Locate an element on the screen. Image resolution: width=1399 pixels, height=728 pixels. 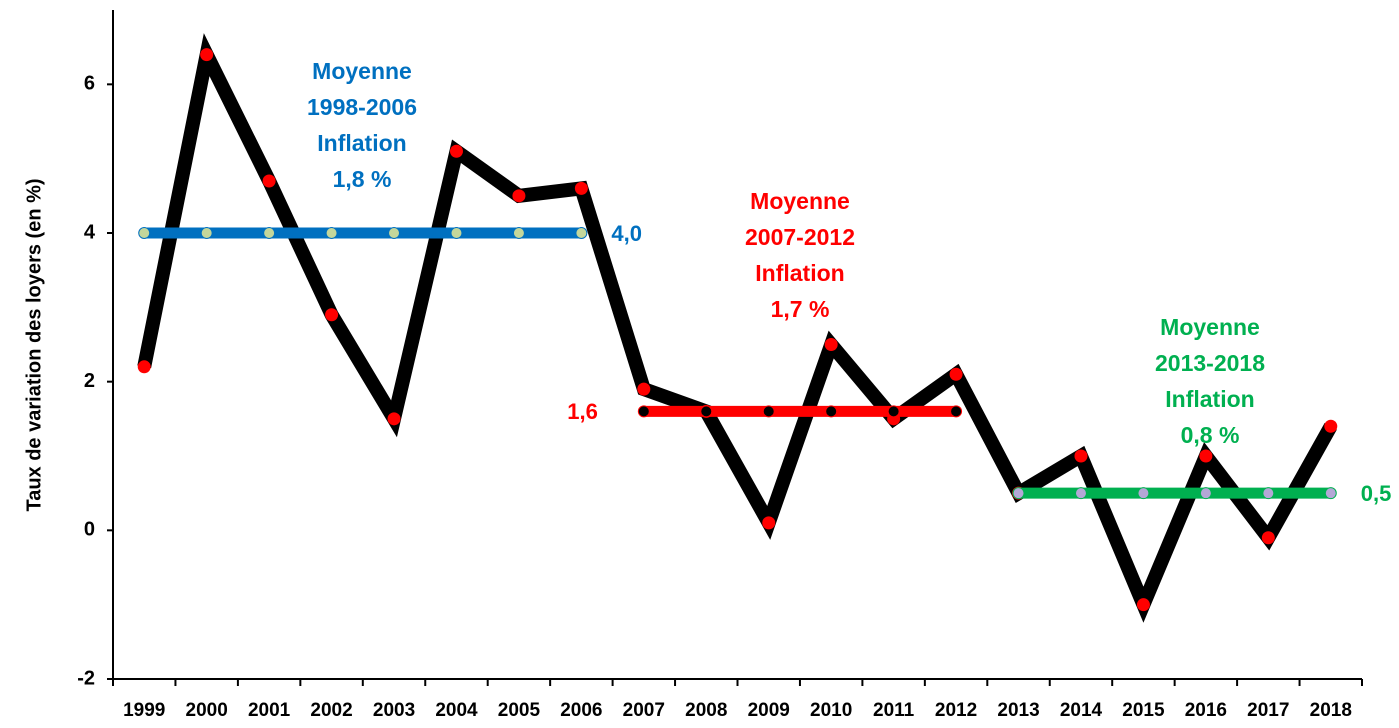
annotation: 1998-2006 is located at coordinates (362, 107).